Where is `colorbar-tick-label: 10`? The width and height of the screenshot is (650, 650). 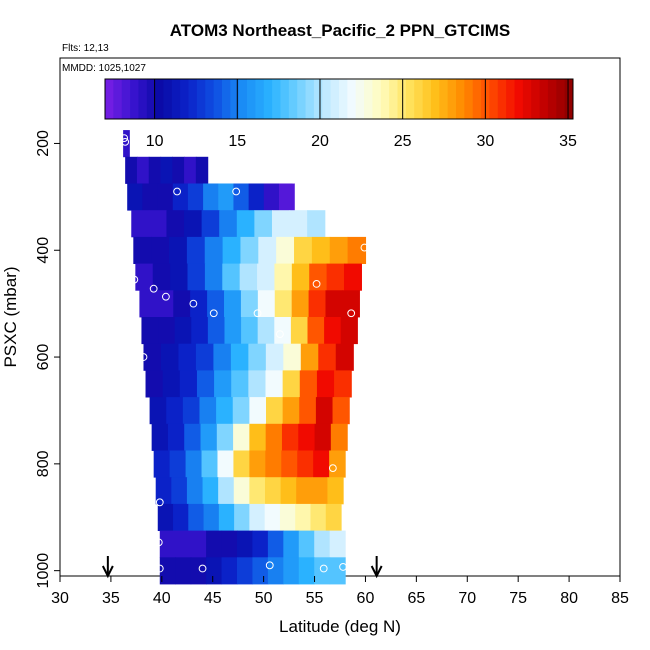
colorbar-tick-label: 10 is located at coordinates (155, 141).